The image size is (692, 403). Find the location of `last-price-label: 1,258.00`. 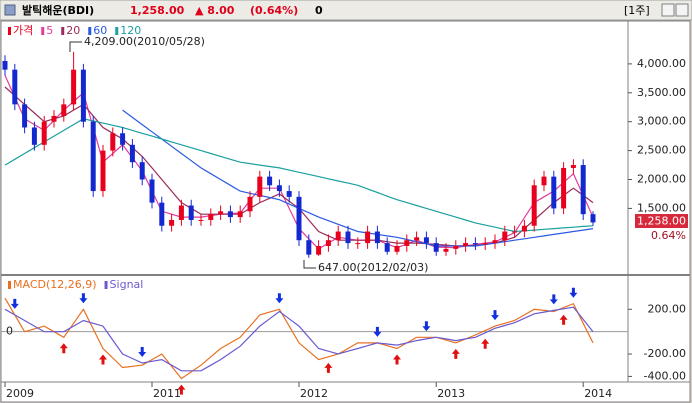

last-price-label: 1,258.00 is located at coordinates (661, 221).